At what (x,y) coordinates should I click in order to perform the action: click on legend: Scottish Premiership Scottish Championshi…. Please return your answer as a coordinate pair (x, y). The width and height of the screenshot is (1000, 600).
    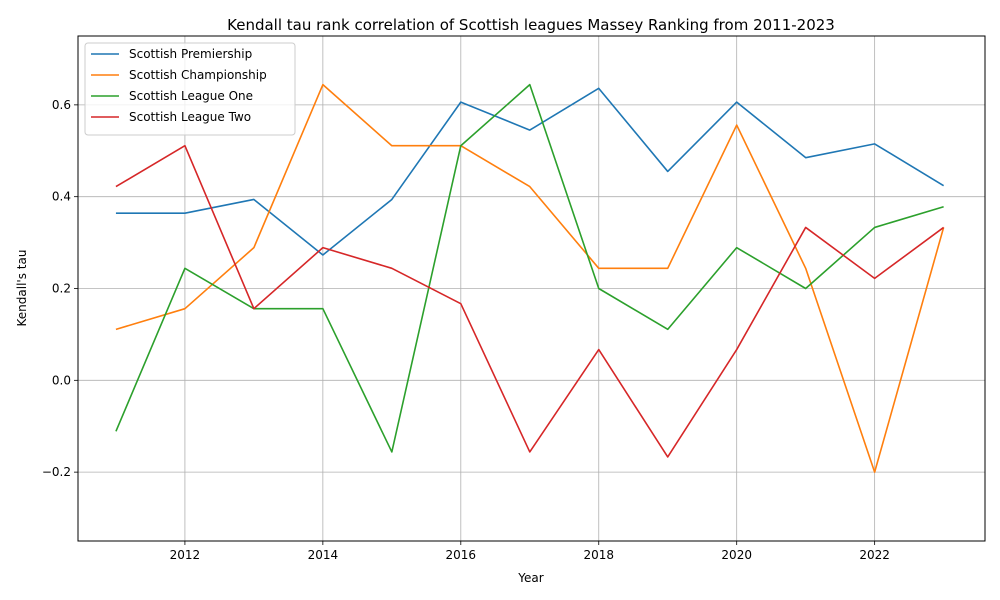
    Looking at the image, I should click on (190, 89).